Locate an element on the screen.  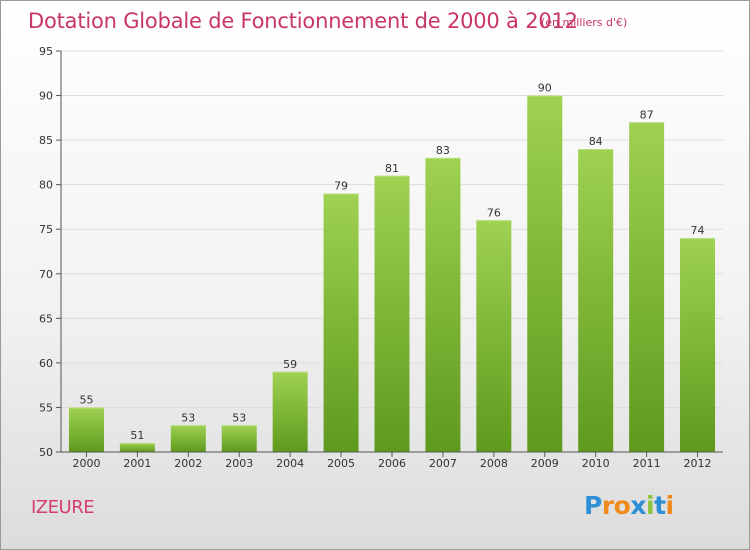
x-tick-label: 2006 is located at coordinates (392, 463).